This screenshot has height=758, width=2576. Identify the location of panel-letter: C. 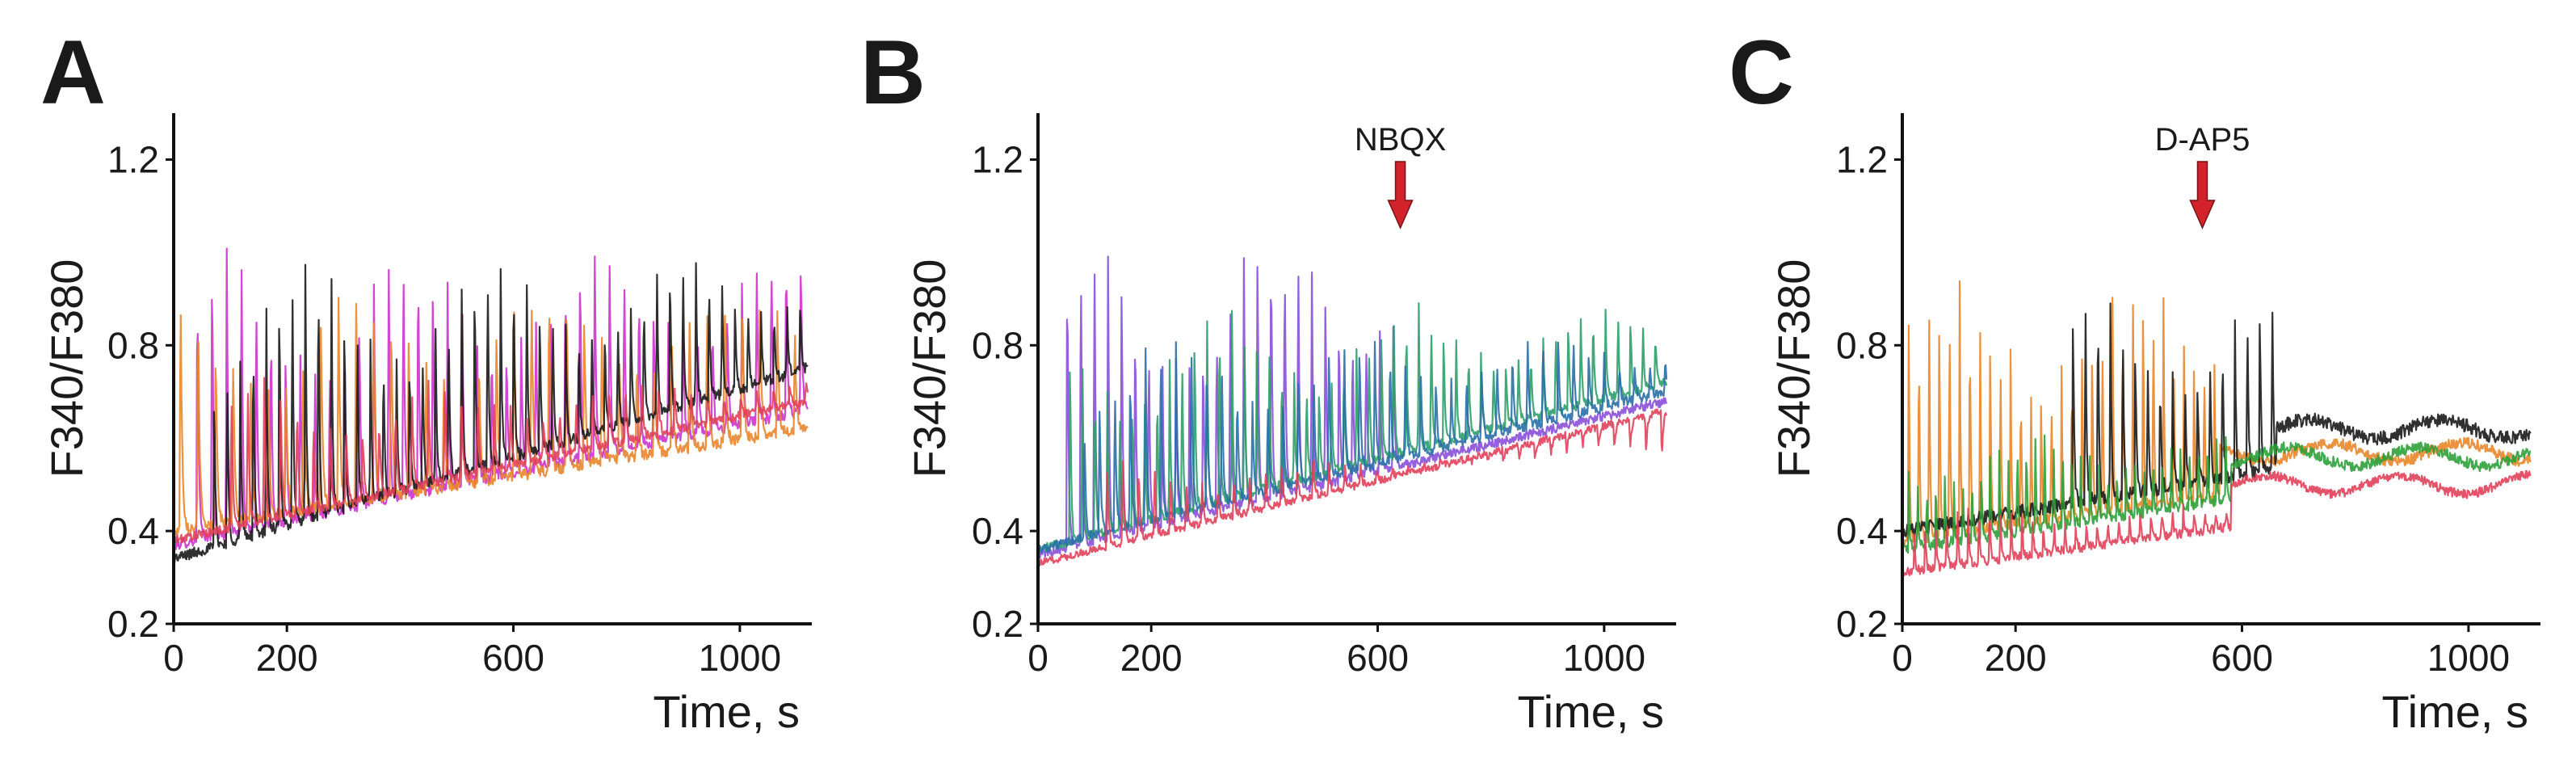
(1762, 72).